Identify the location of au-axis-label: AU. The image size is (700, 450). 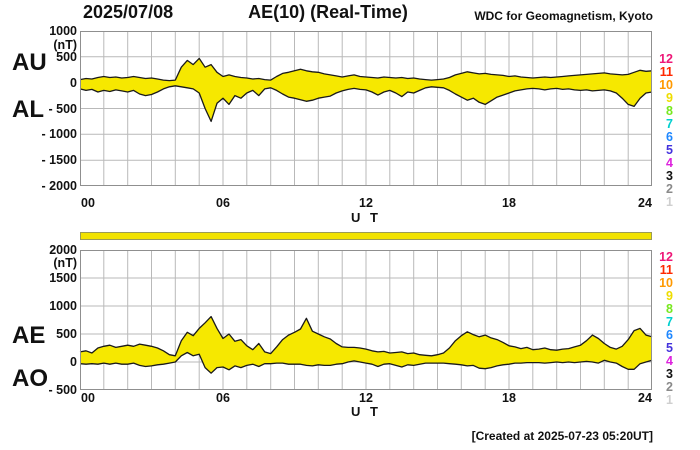
(29, 62).